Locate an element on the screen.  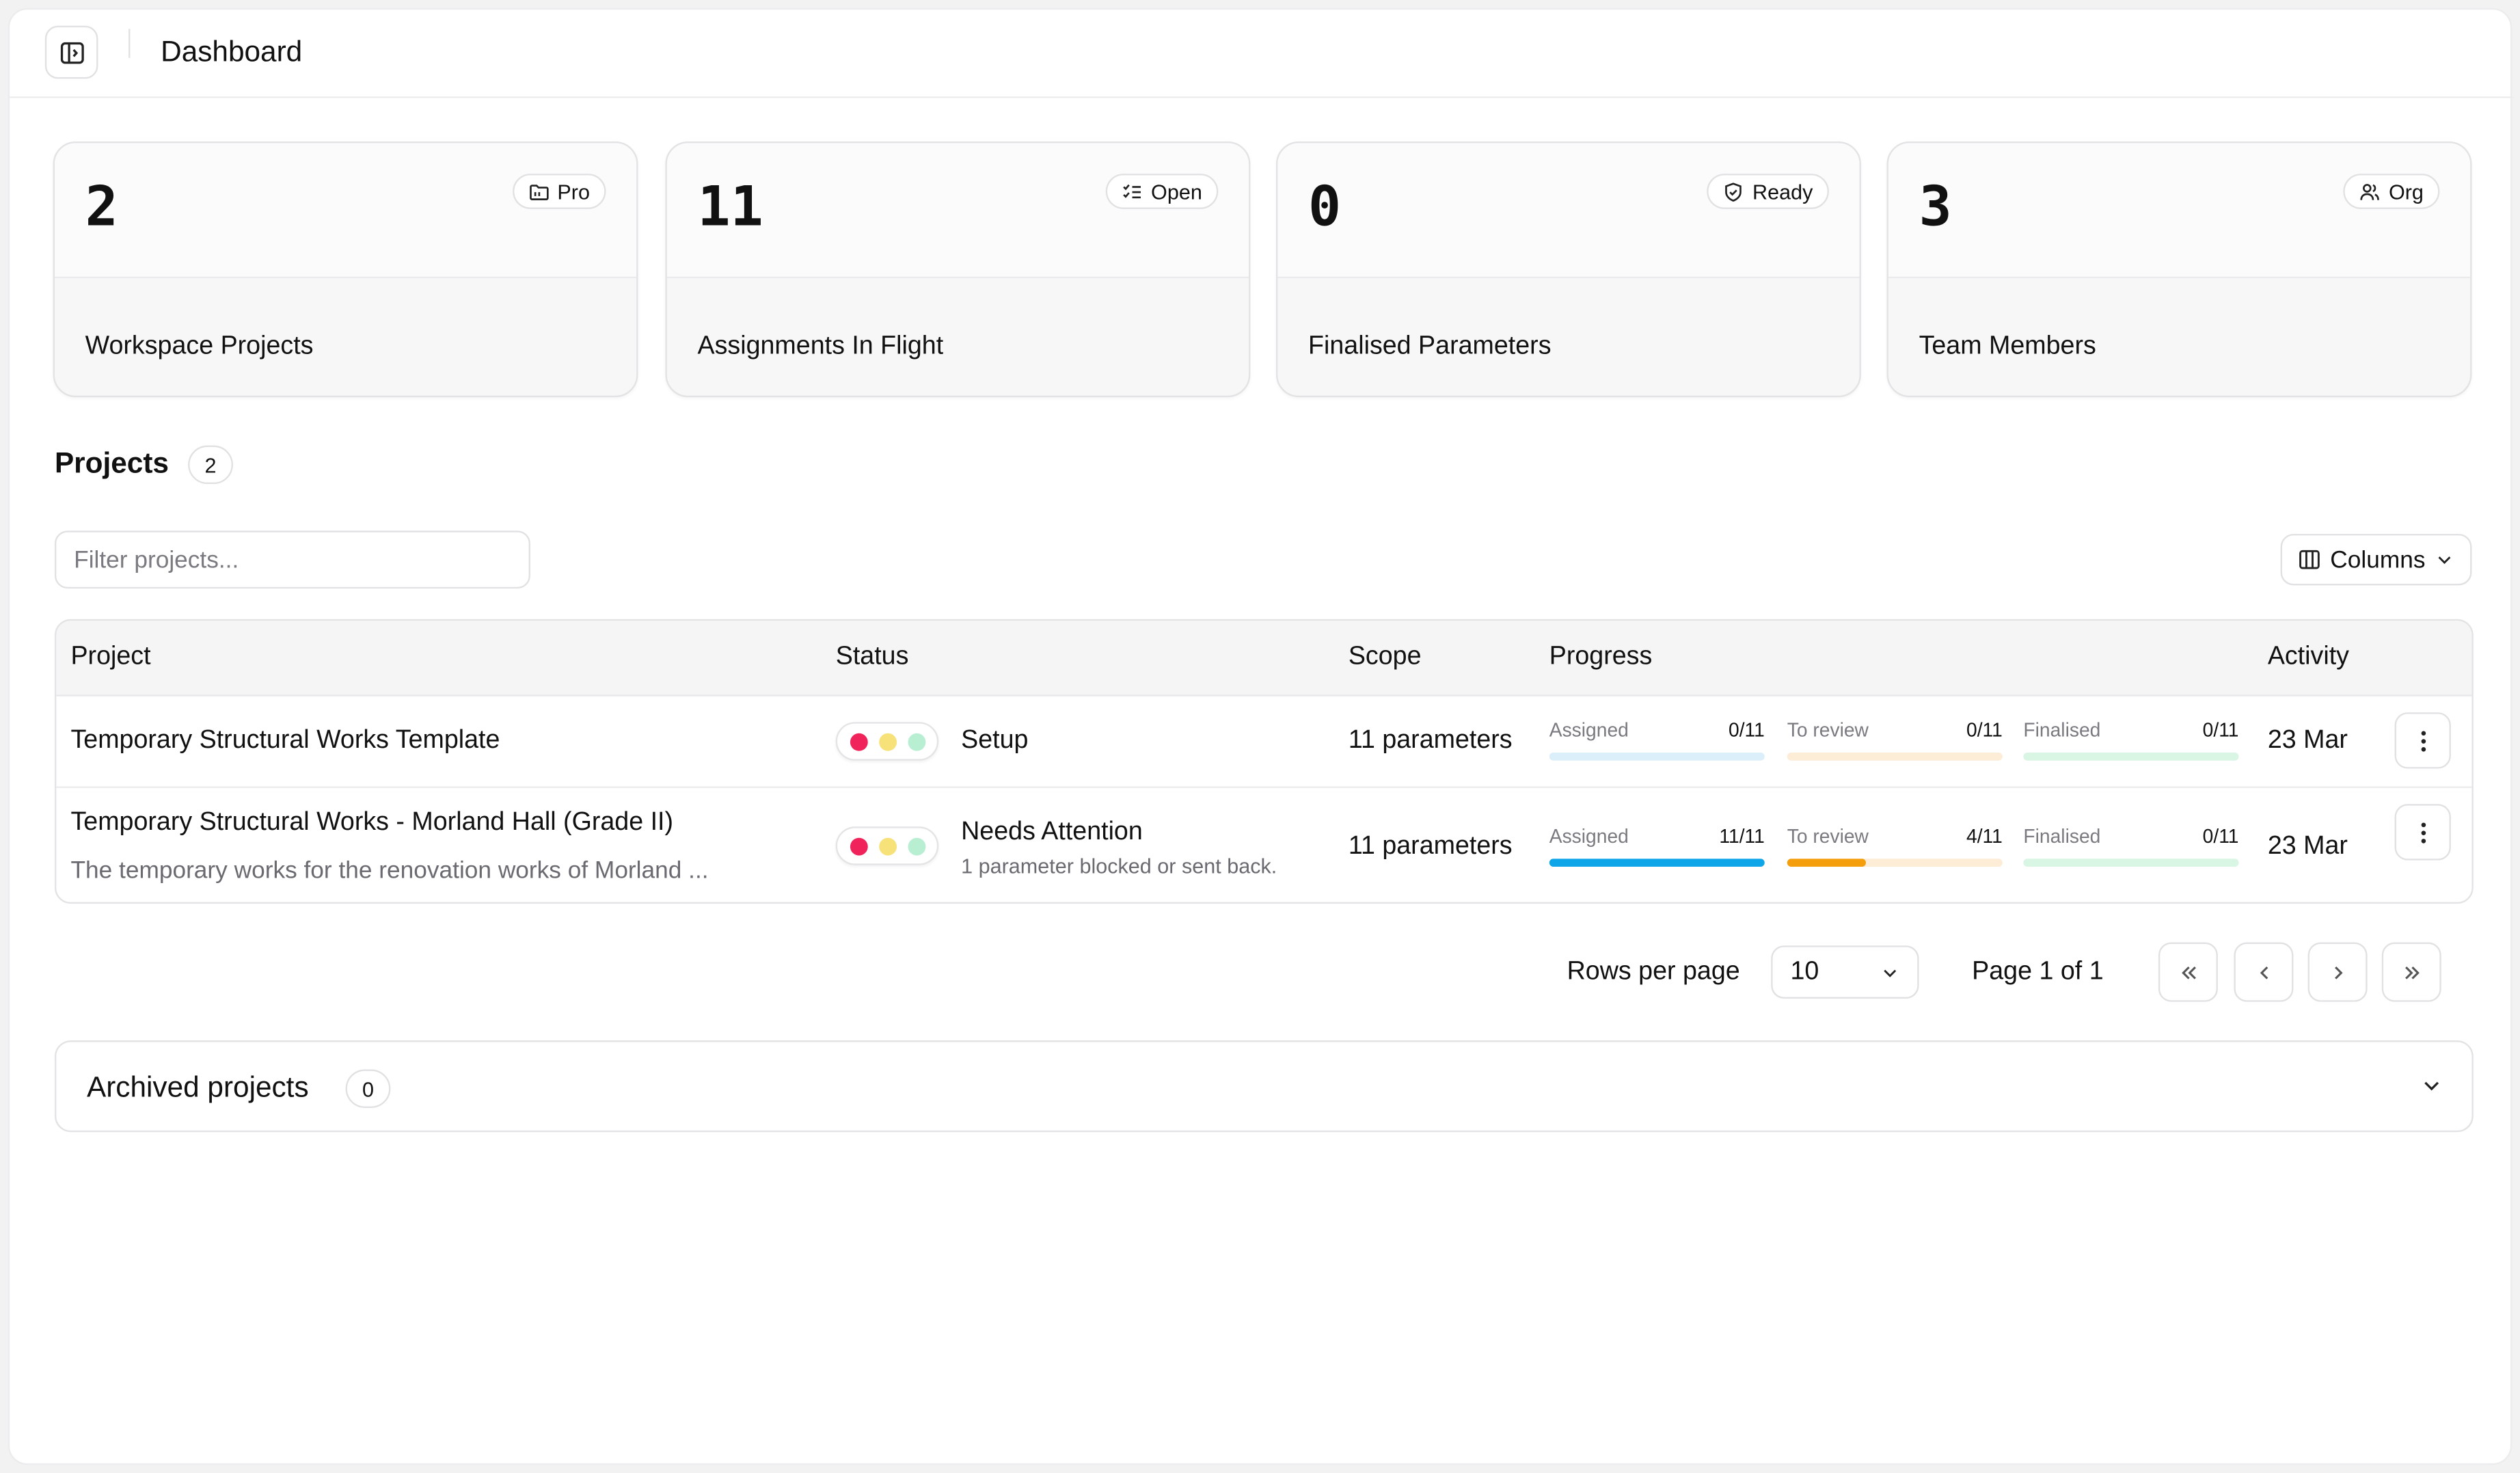
column-header-activity: Activity is located at coordinates (2308, 657).